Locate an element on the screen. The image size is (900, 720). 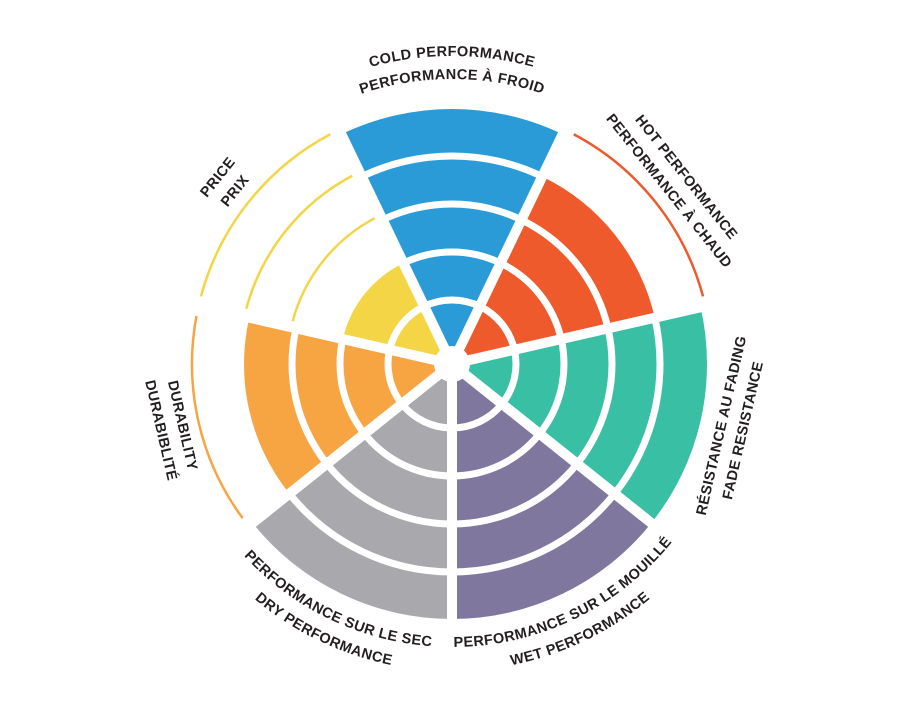
label-cold-performance-fr: PERFORMANCE À FROID is located at coordinates (451, 82).